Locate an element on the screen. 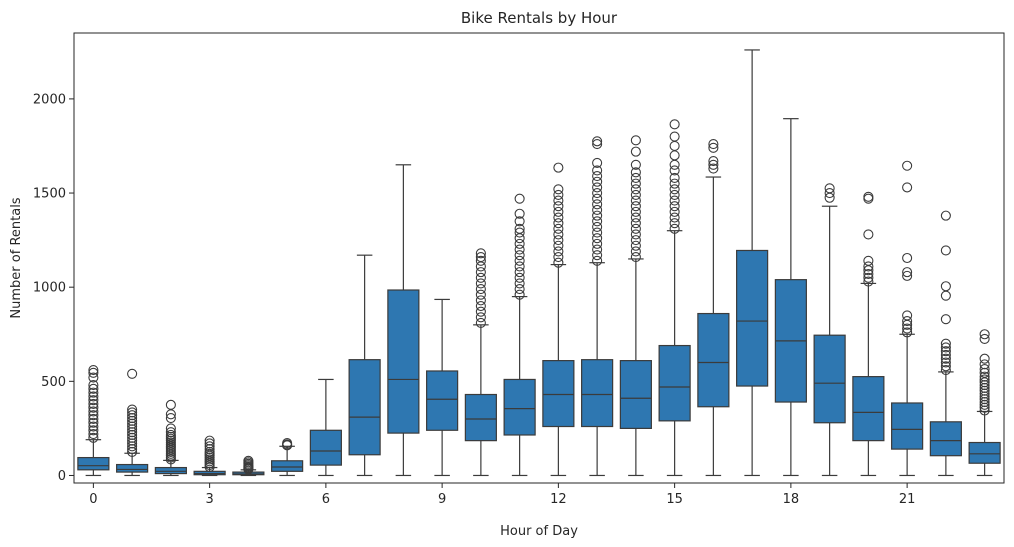 The width and height of the screenshot is (1014, 547). x-tick-label: 0 is located at coordinates (93, 499).